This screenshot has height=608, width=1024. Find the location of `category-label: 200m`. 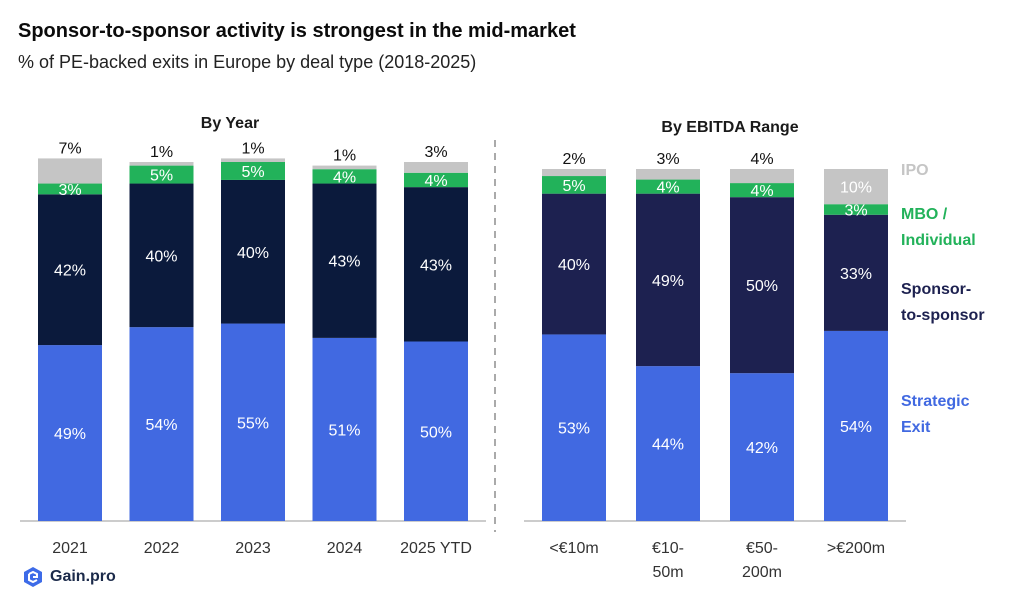

category-label: 200m is located at coordinates (762, 572).